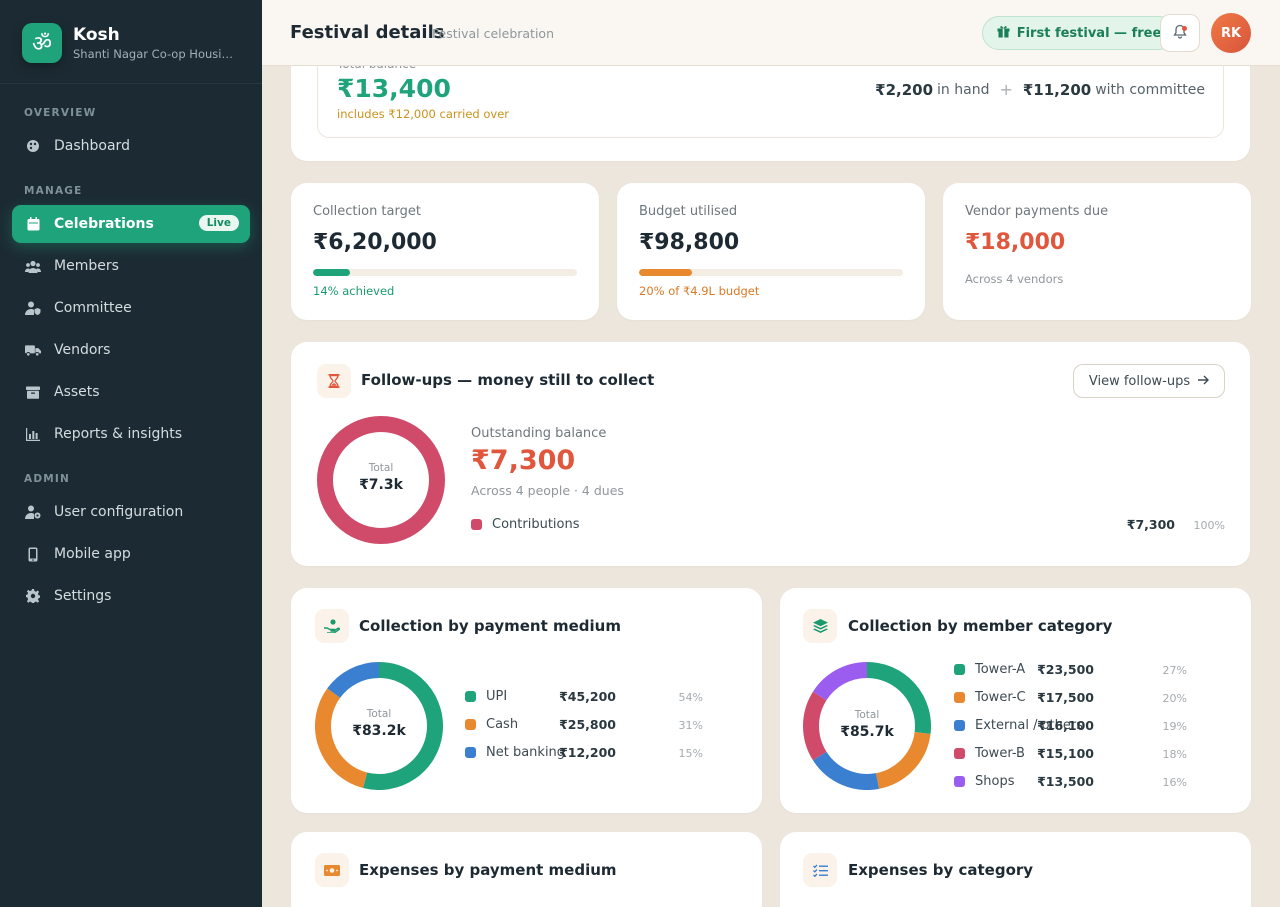 This screenshot has height=907, width=1280. Describe the element at coordinates (1037, 211) in the screenshot. I see `stat-label: Vendor payments due` at that location.